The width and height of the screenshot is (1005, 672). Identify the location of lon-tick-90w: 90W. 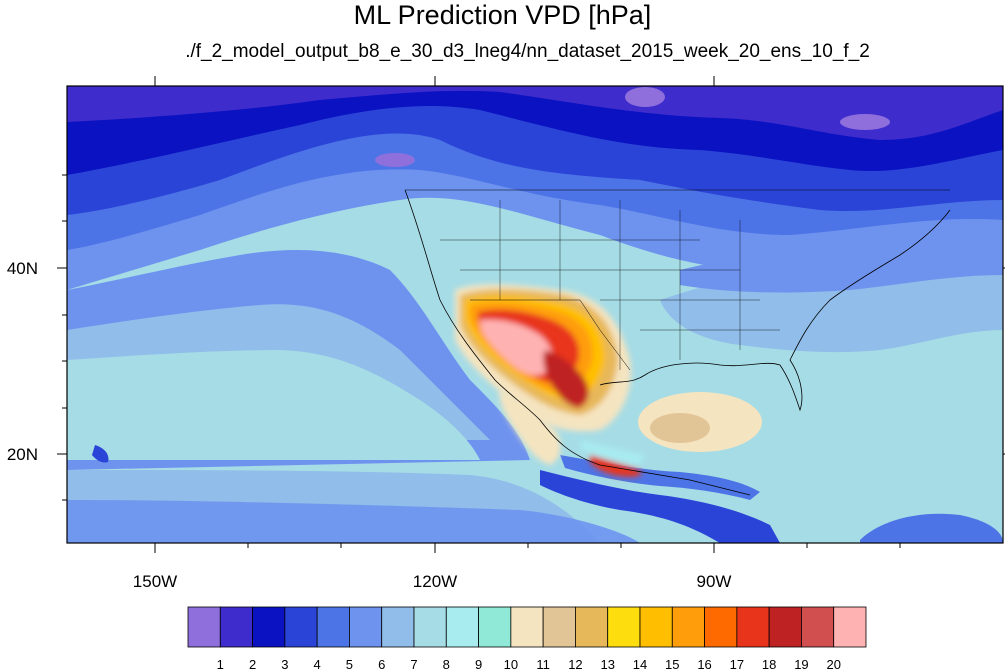
(714, 581).